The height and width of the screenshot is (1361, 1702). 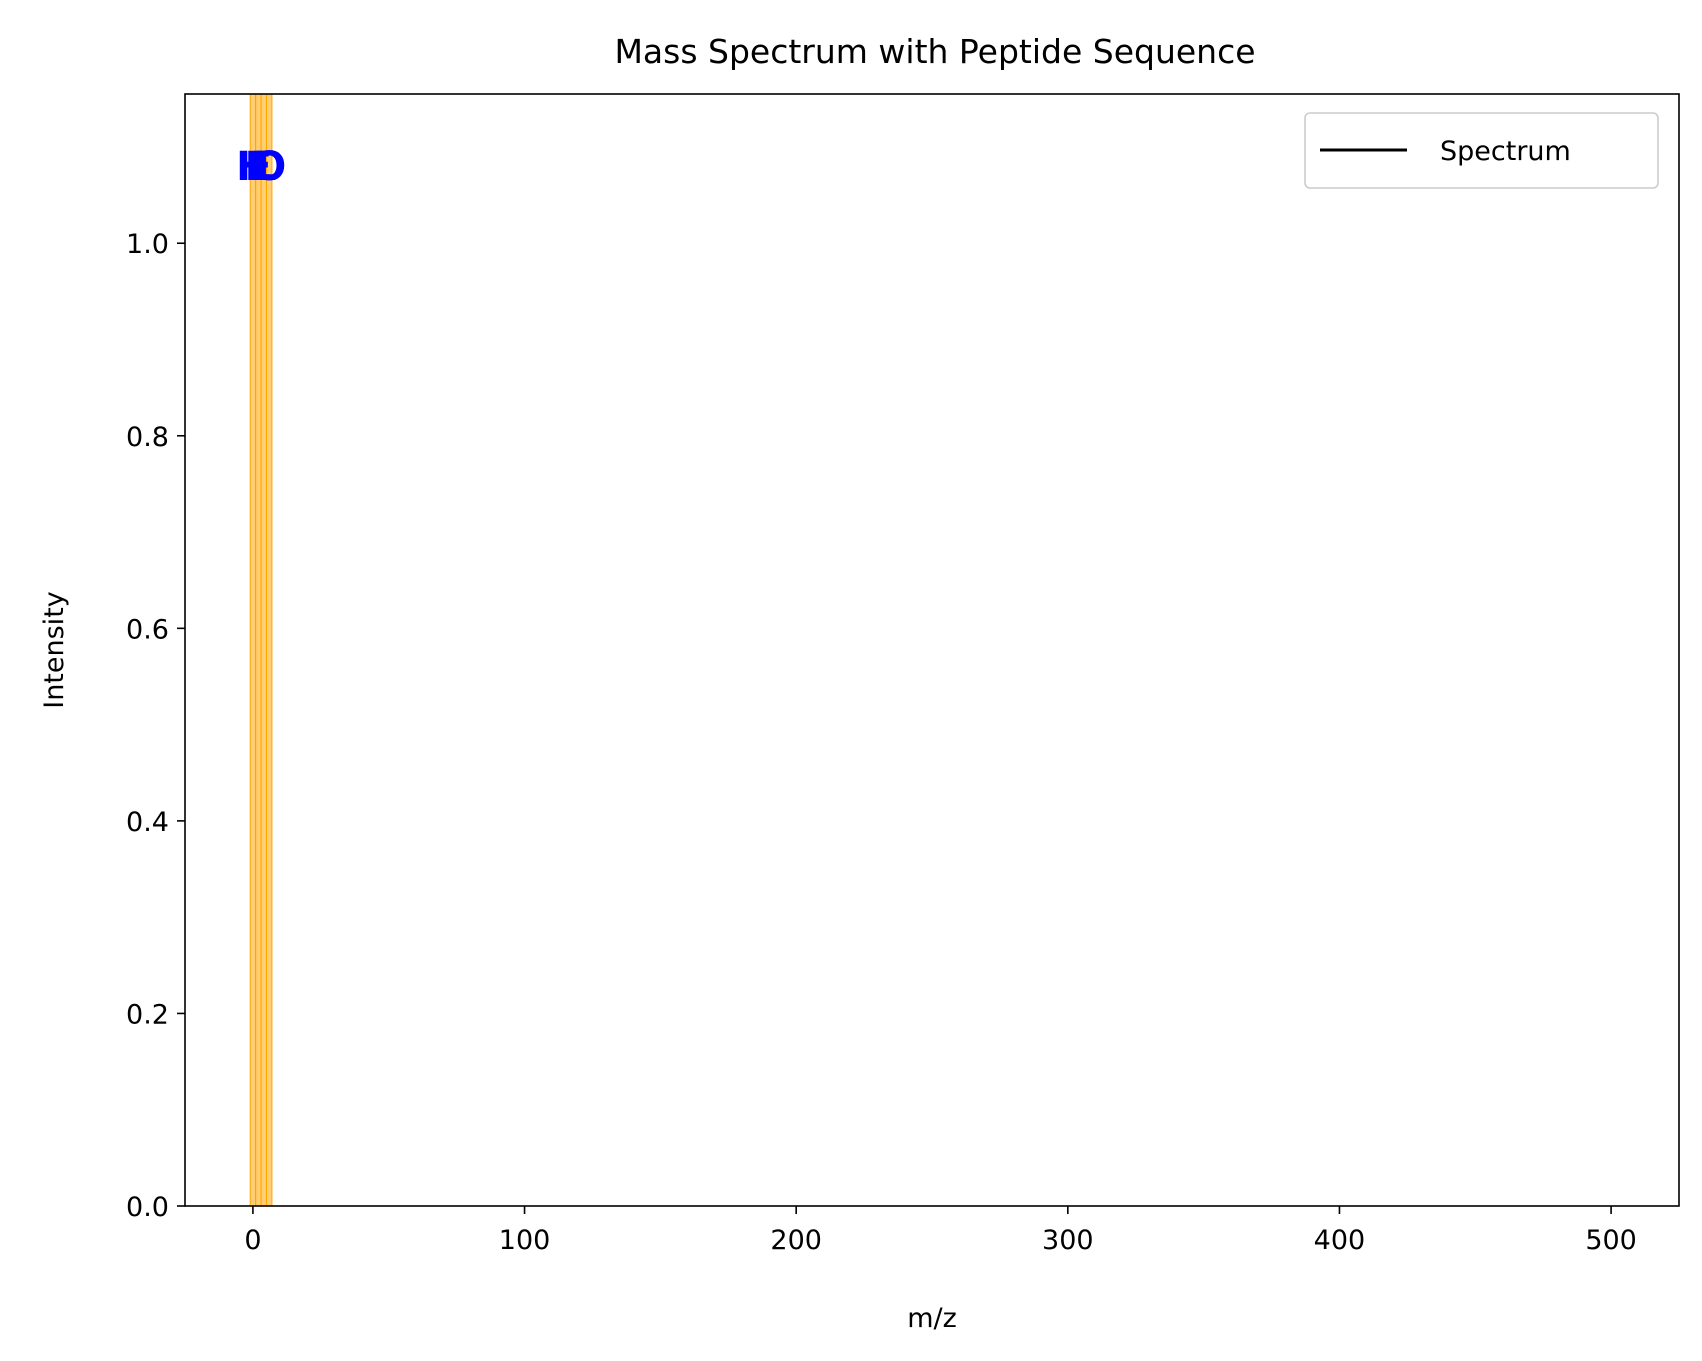 I want to click on y-tick-label: 0.8, so click(x=147, y=437).